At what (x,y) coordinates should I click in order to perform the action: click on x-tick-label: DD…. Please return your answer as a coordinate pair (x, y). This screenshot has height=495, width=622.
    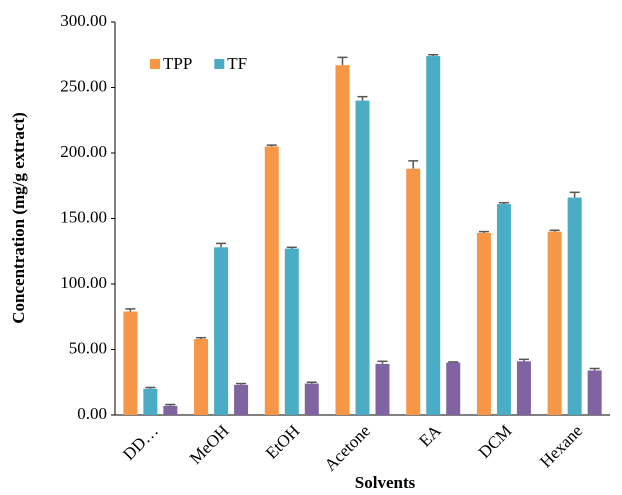
    Looking at the image, I should click on (140, 442).